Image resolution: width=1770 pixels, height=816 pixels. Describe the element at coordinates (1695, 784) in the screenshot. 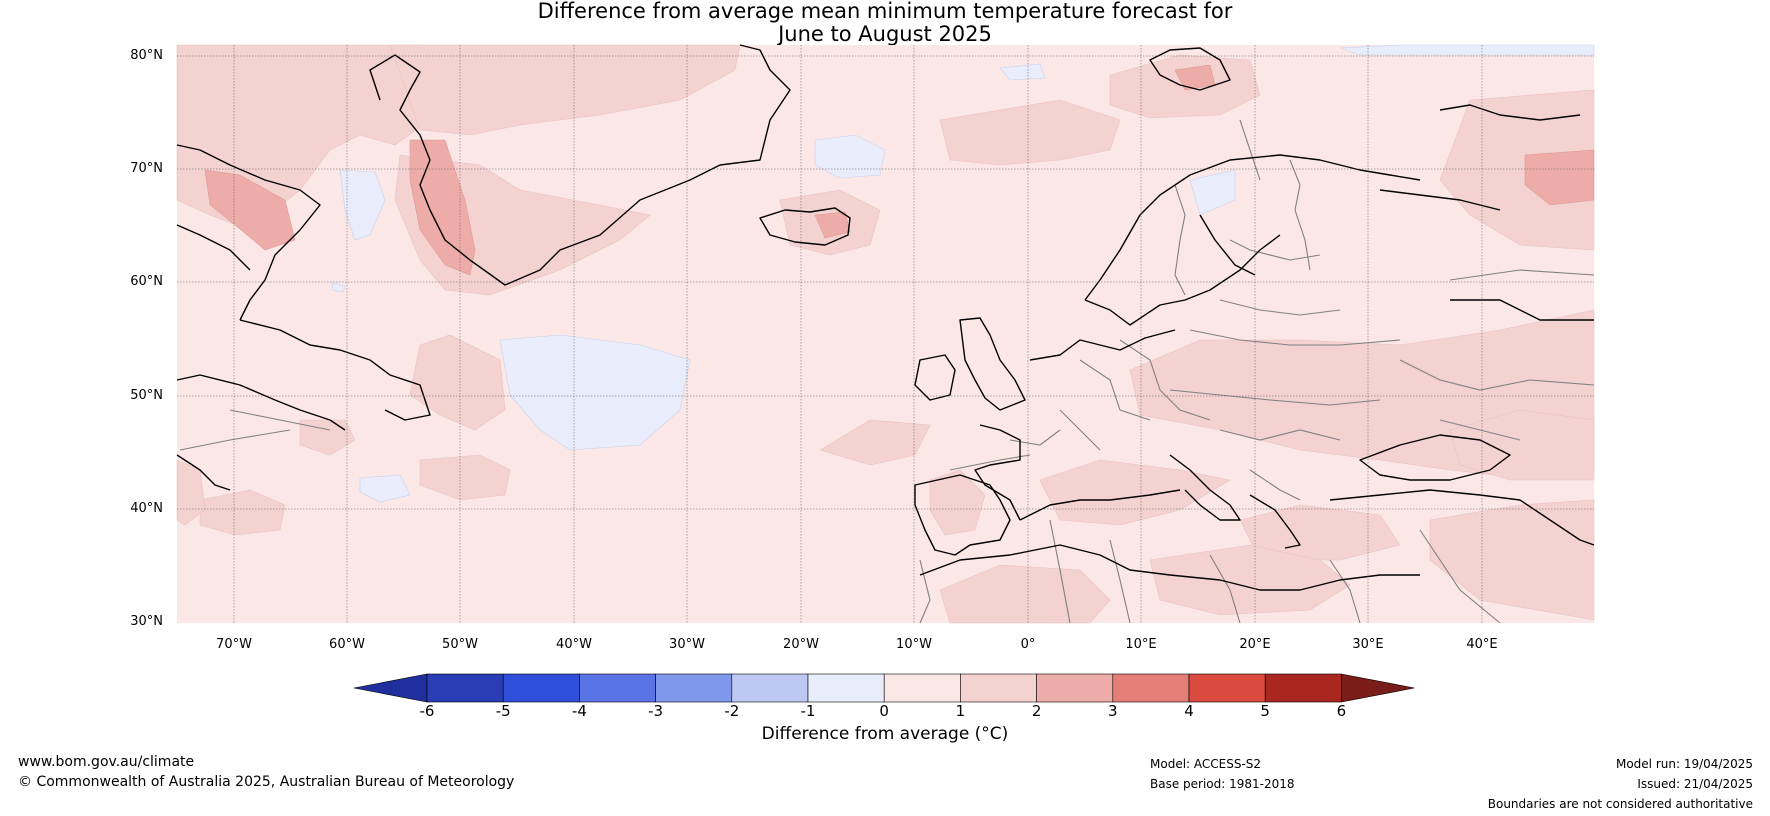

I see `footer-issued: Issued: 21/04/2025` at that location.